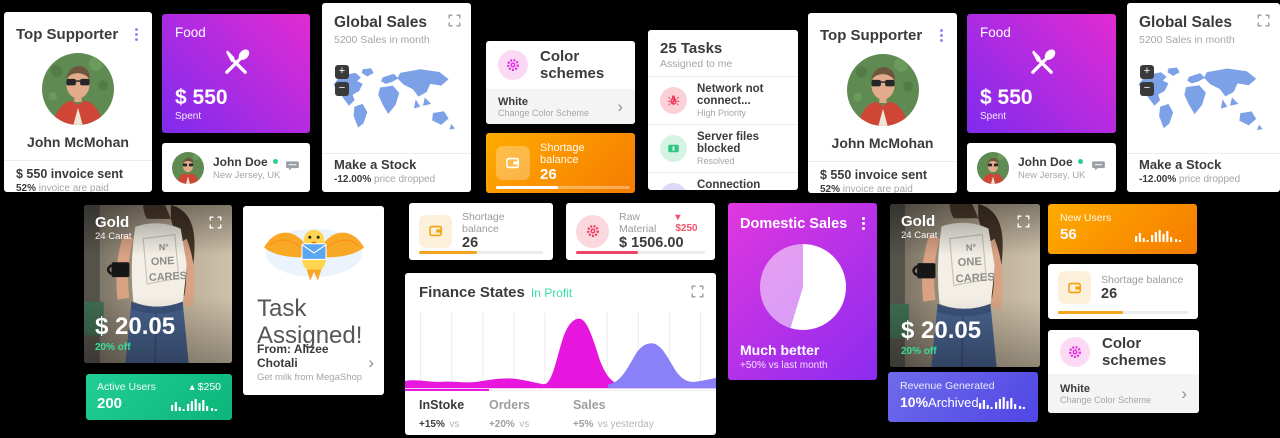 This screenshot has width=1280, height=438. I want to click on server-icon, so click(673, 148).